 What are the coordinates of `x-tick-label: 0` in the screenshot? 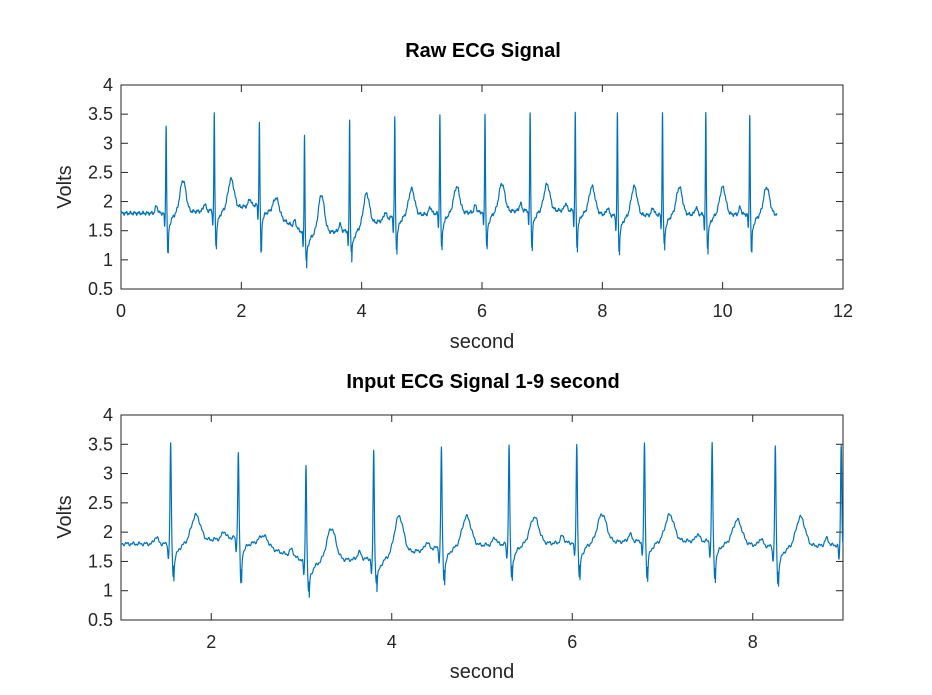 It's located at (121, 311).